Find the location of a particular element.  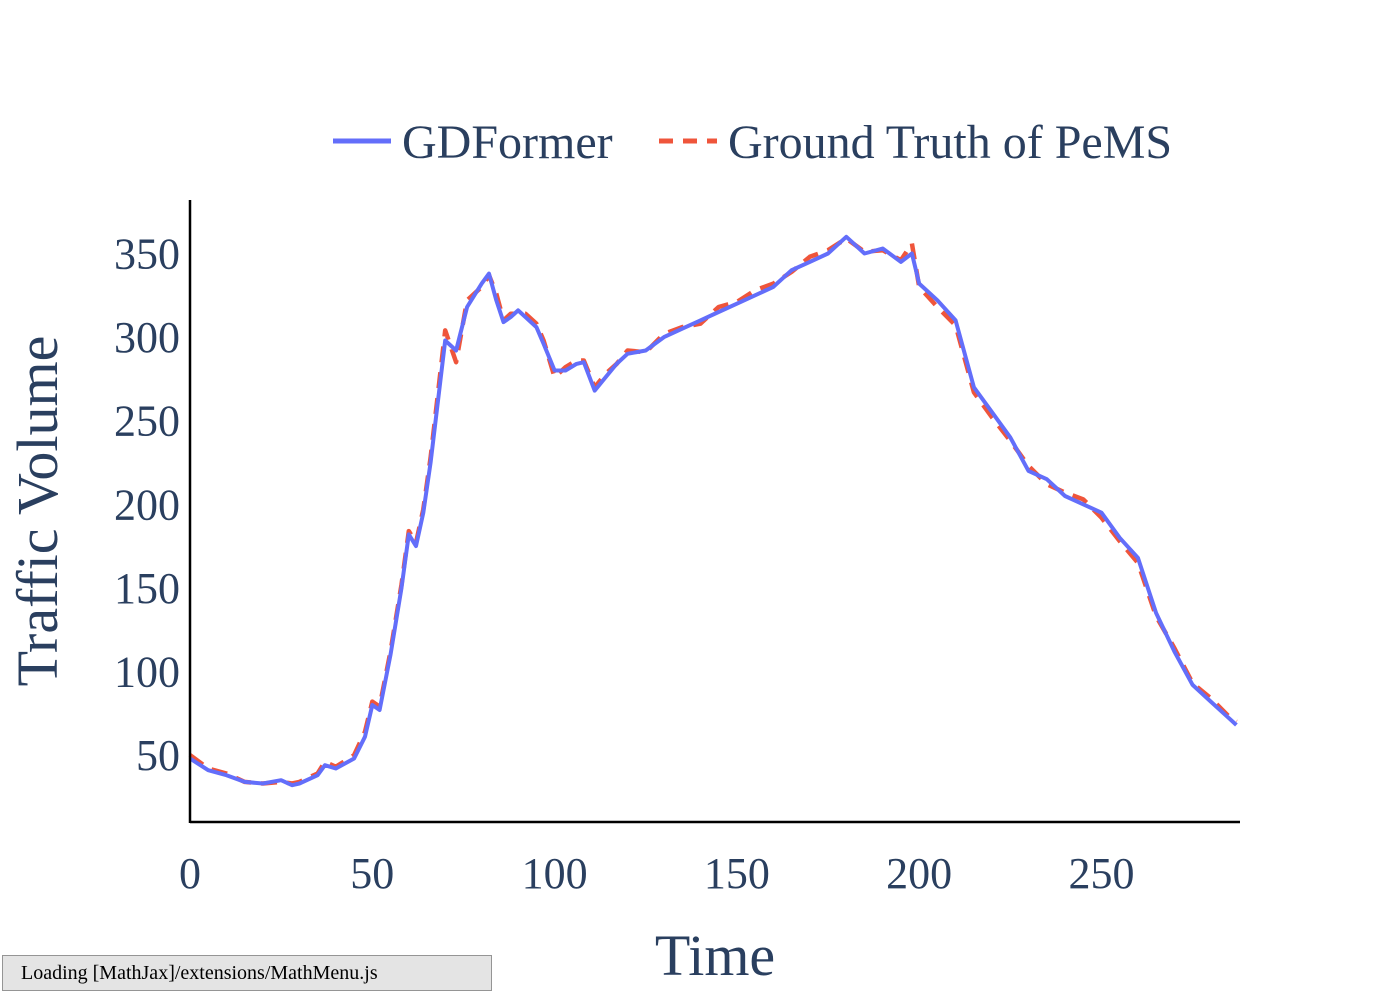

x-tick-label: 200 is located at coordinates (919, 873).